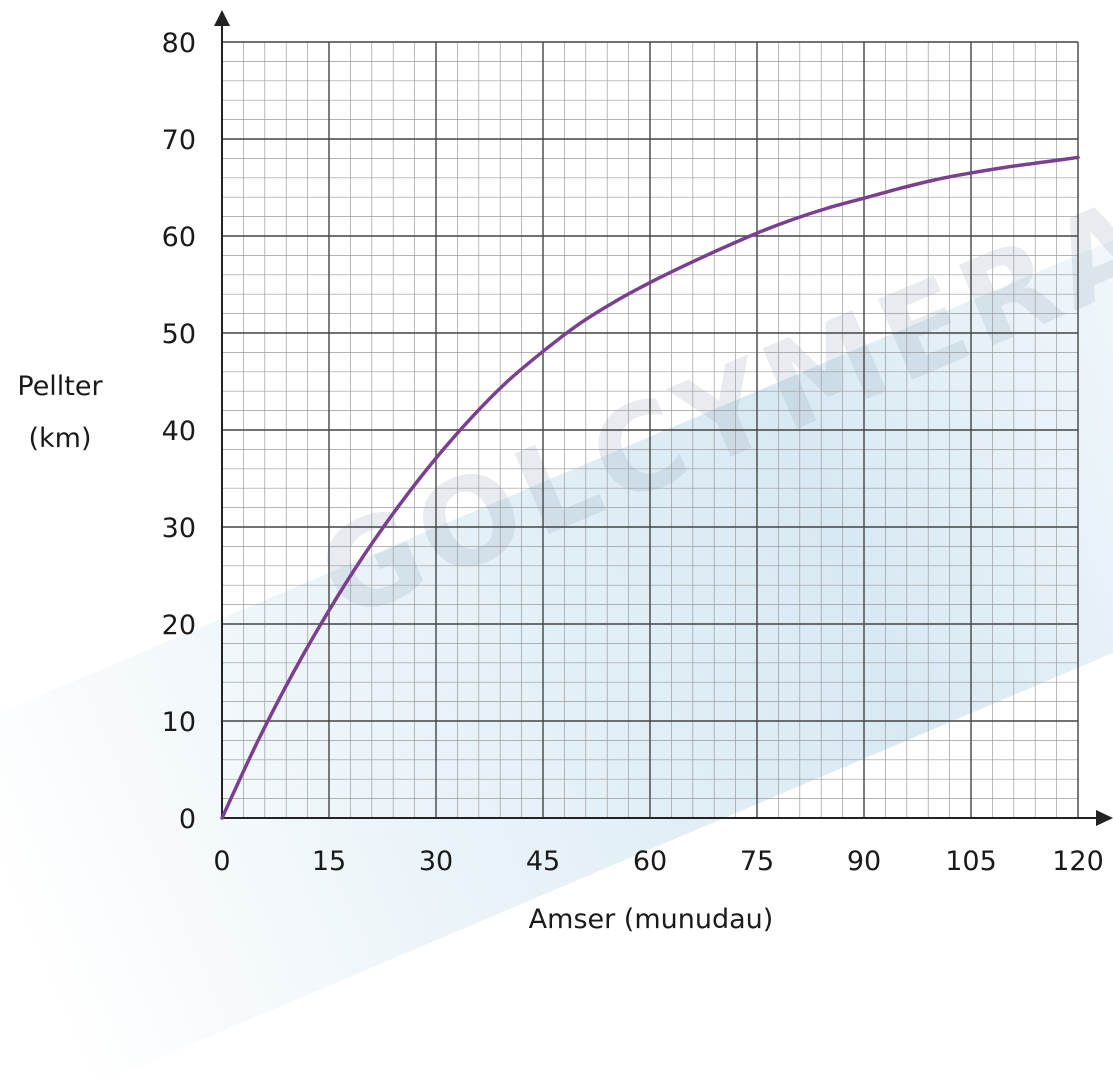 The image size is (1113, 1089). Describe the element at coordinates (757, 861) in the screenshot. I see `x-tick-label: 75` at that location.